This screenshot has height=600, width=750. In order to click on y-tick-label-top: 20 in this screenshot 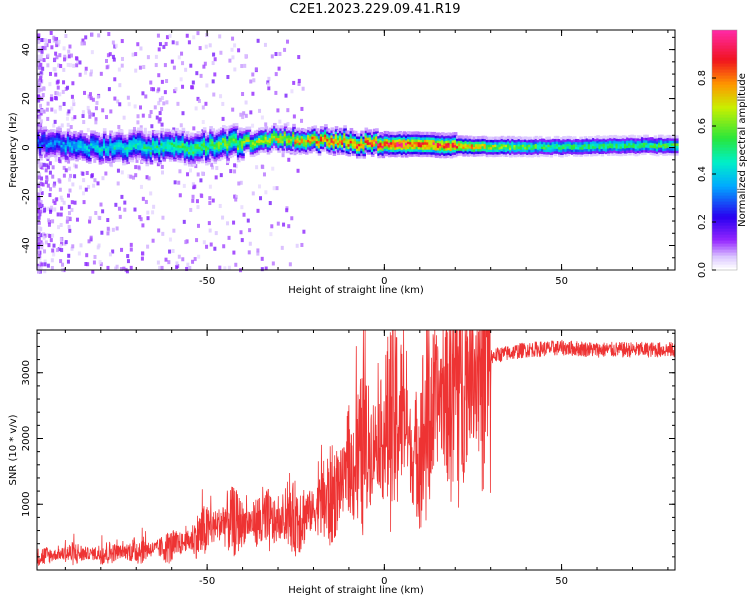, I will do `click(26, 98)`.